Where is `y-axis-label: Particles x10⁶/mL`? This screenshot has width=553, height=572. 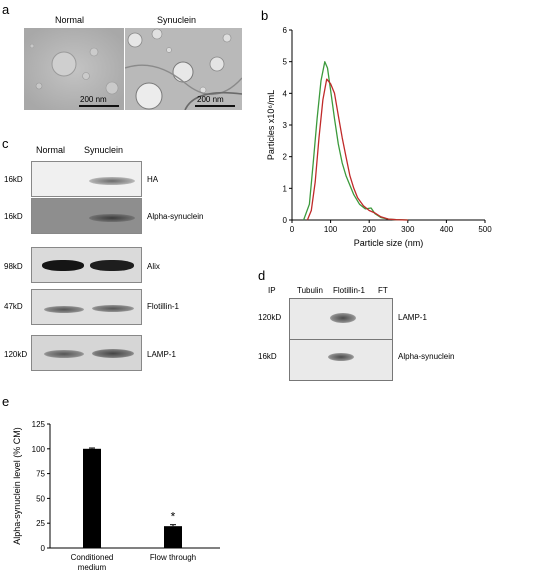
y-axis-label: Particles x10⁶/mL is located at coordinates (271, 125).